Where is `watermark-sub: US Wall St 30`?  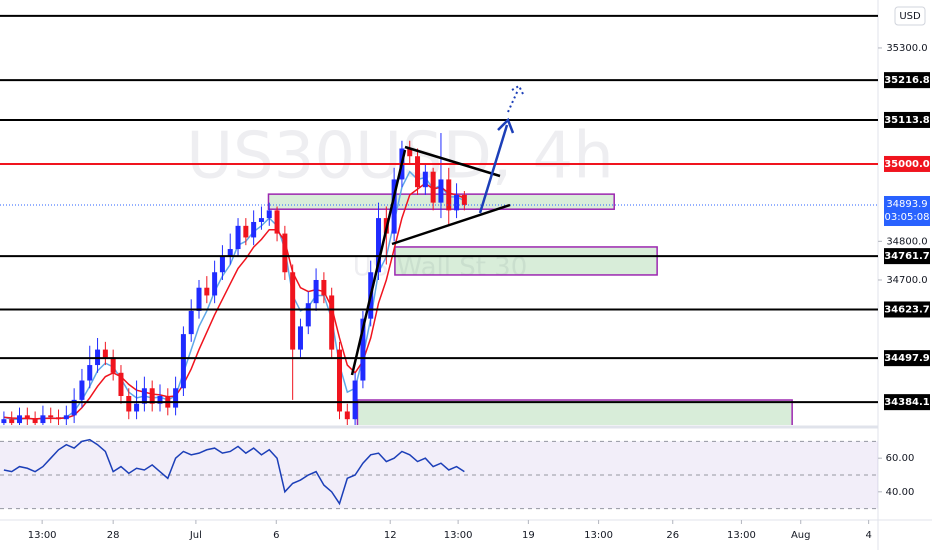 watermark-sub: US Wall St 30 is located at coordinates (440, 268).